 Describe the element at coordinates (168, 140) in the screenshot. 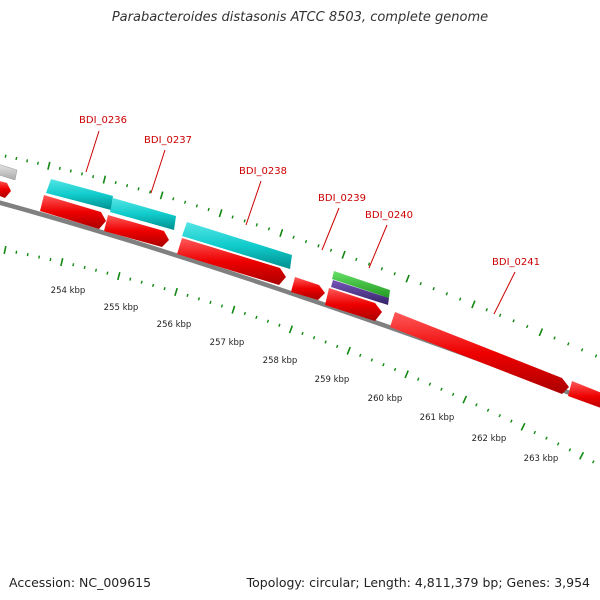

I see `gene-label: BDI_0237` at that location.